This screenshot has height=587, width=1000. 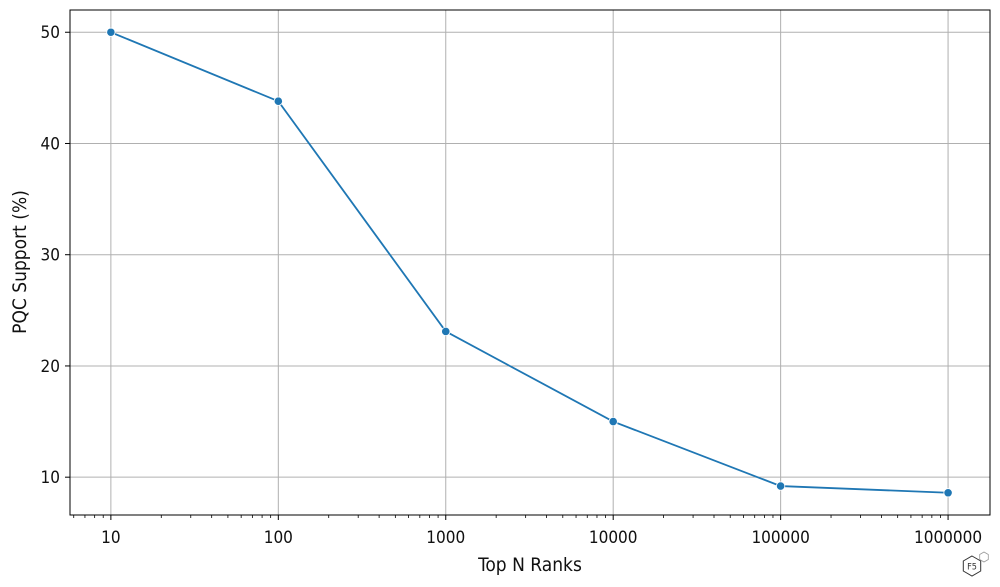 What do you see at coordinates (445, 538) in the screenshot?
I see `x-tick-label: 1000` at bounding box center [445, 538].